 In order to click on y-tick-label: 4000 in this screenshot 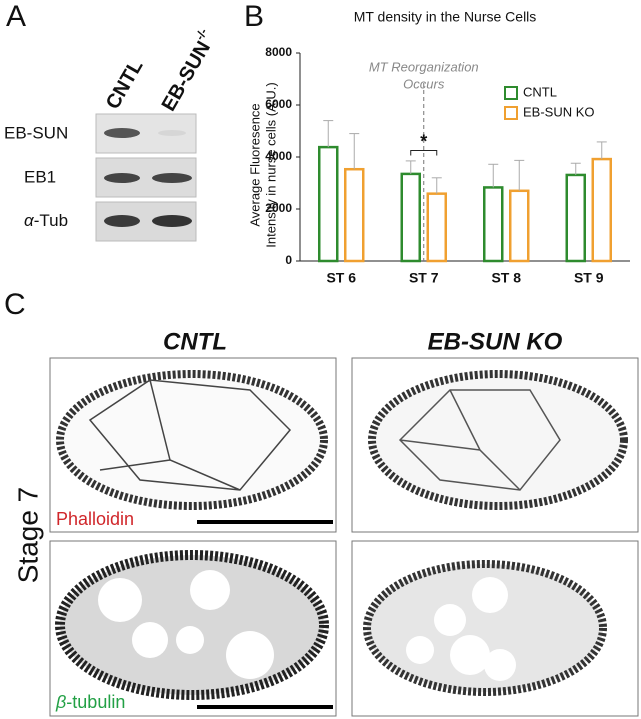, I will do `click(278, 156)`.